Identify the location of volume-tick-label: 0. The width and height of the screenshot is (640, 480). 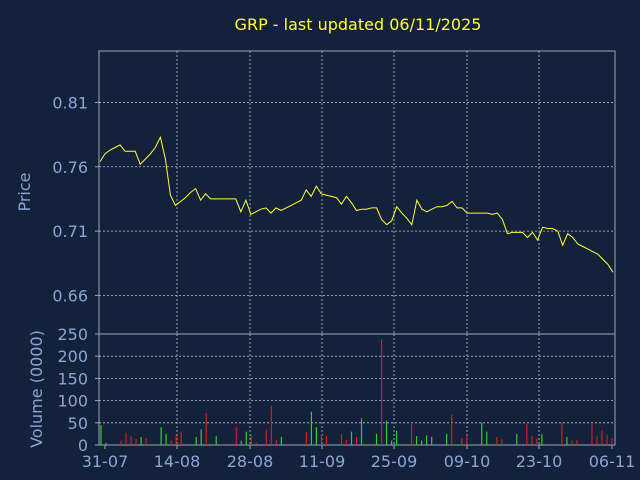
(83, 445).